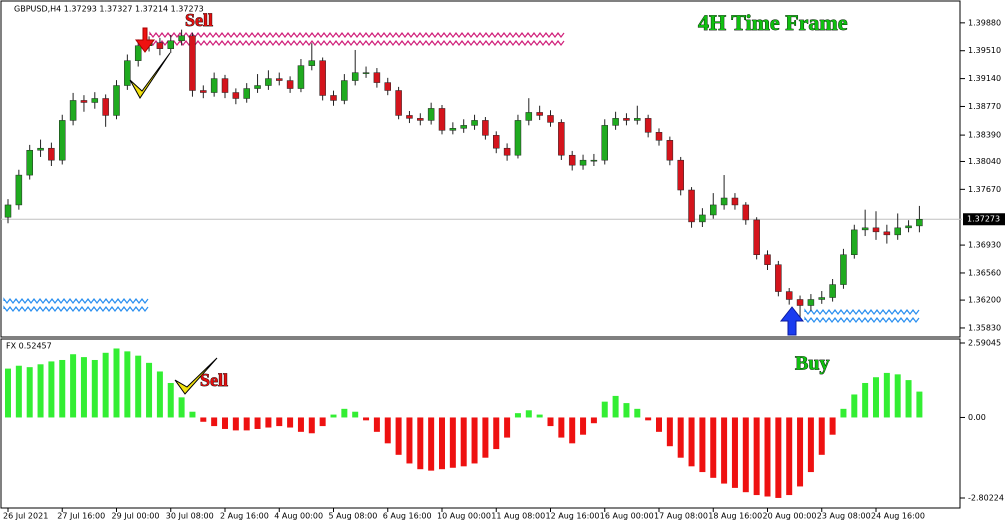 The width and height of the screenshot is (1005, 523). Describe the element at coordinates (984, 50) in the screenshot. I see `y-tick-label: 1.39510` at that location.